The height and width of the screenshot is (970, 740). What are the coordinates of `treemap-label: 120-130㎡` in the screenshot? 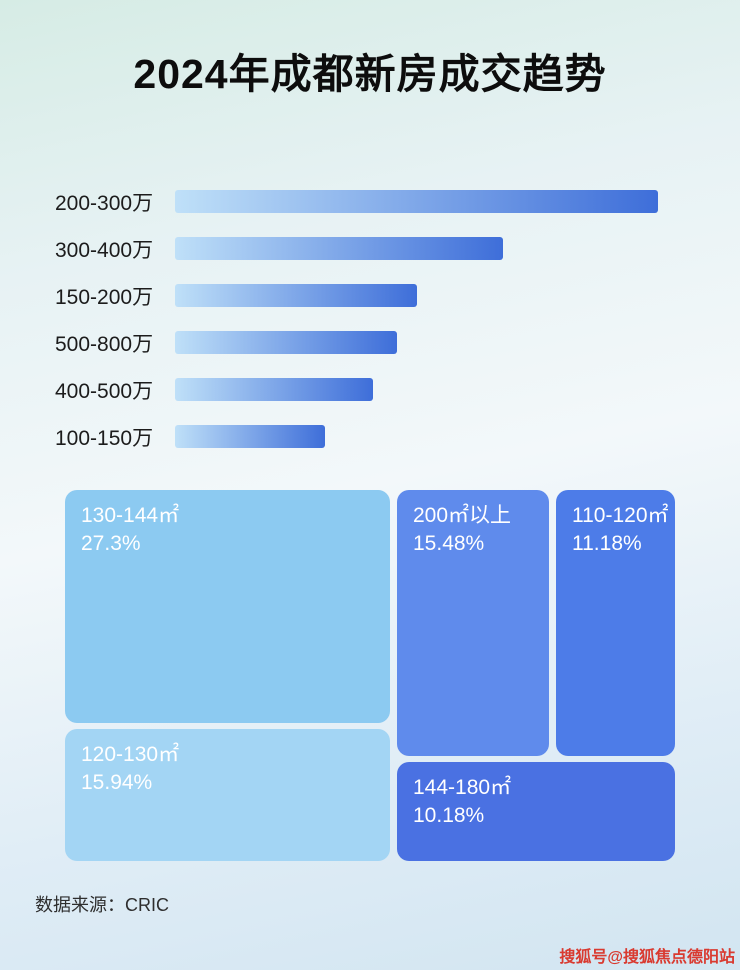 It's located at (130, 754).